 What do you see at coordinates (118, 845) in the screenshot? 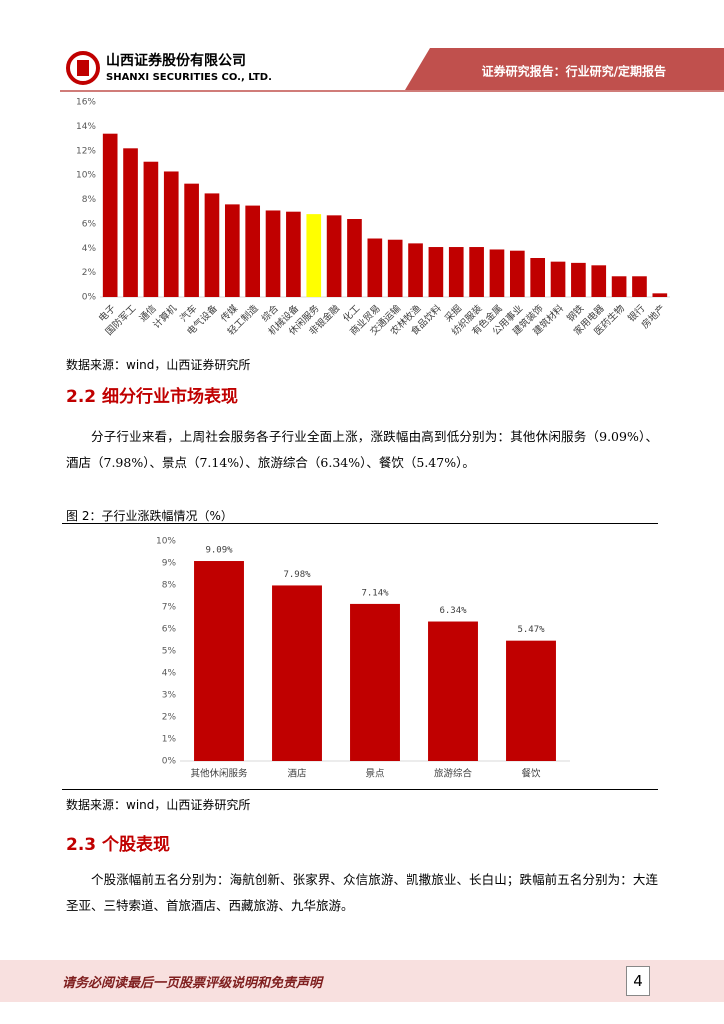
I see `section-heading: 2.3 个股表现` at bounding box center [118, 845].